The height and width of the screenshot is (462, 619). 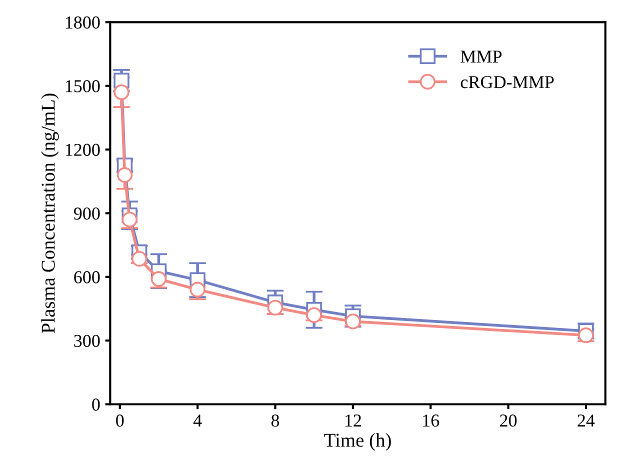 What do you see at coordinates (507, 82) in the screenshot?
I see `legend-label: cRGD-MMP` at bounding box center [507, 82].